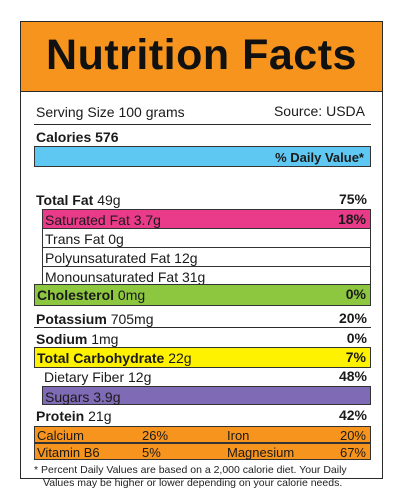 Image resolution: width=403 pixels, height=500 pixels. I want to click on sodium-pct: 0%, so click(356, 338).